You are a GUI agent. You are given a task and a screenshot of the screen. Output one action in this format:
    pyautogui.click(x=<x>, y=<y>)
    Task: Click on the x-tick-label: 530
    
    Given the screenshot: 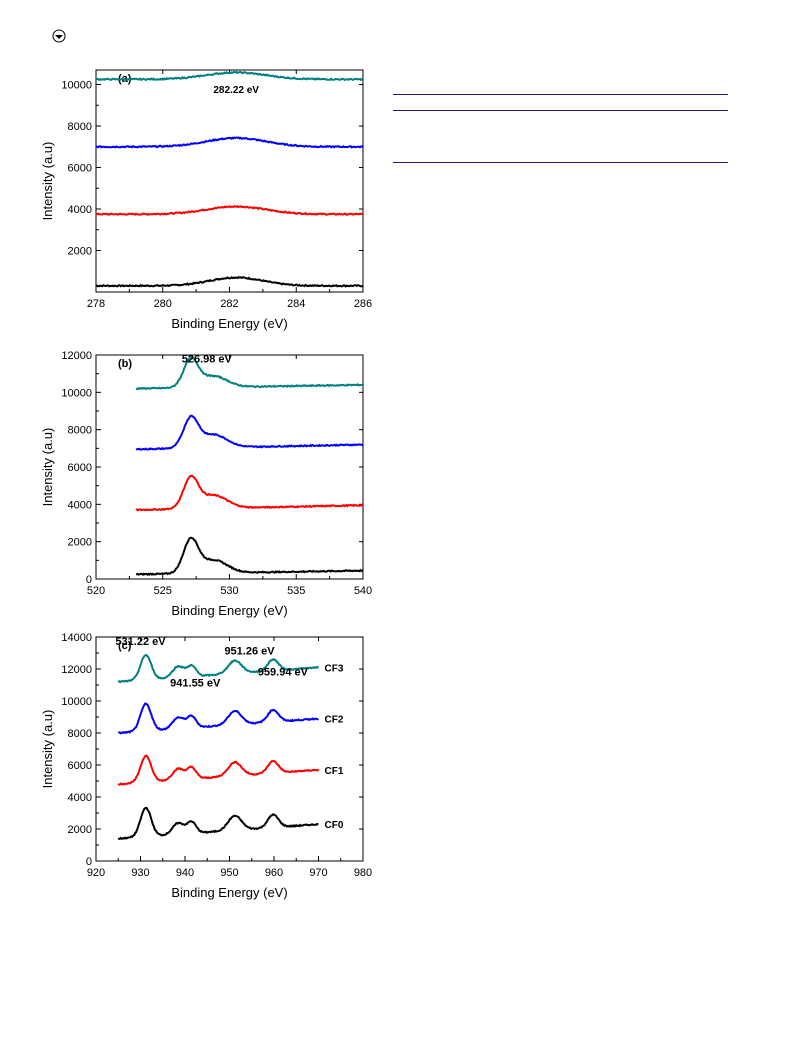 What is the action you would take?
    pyautogui.click(x=229, y=591)
    